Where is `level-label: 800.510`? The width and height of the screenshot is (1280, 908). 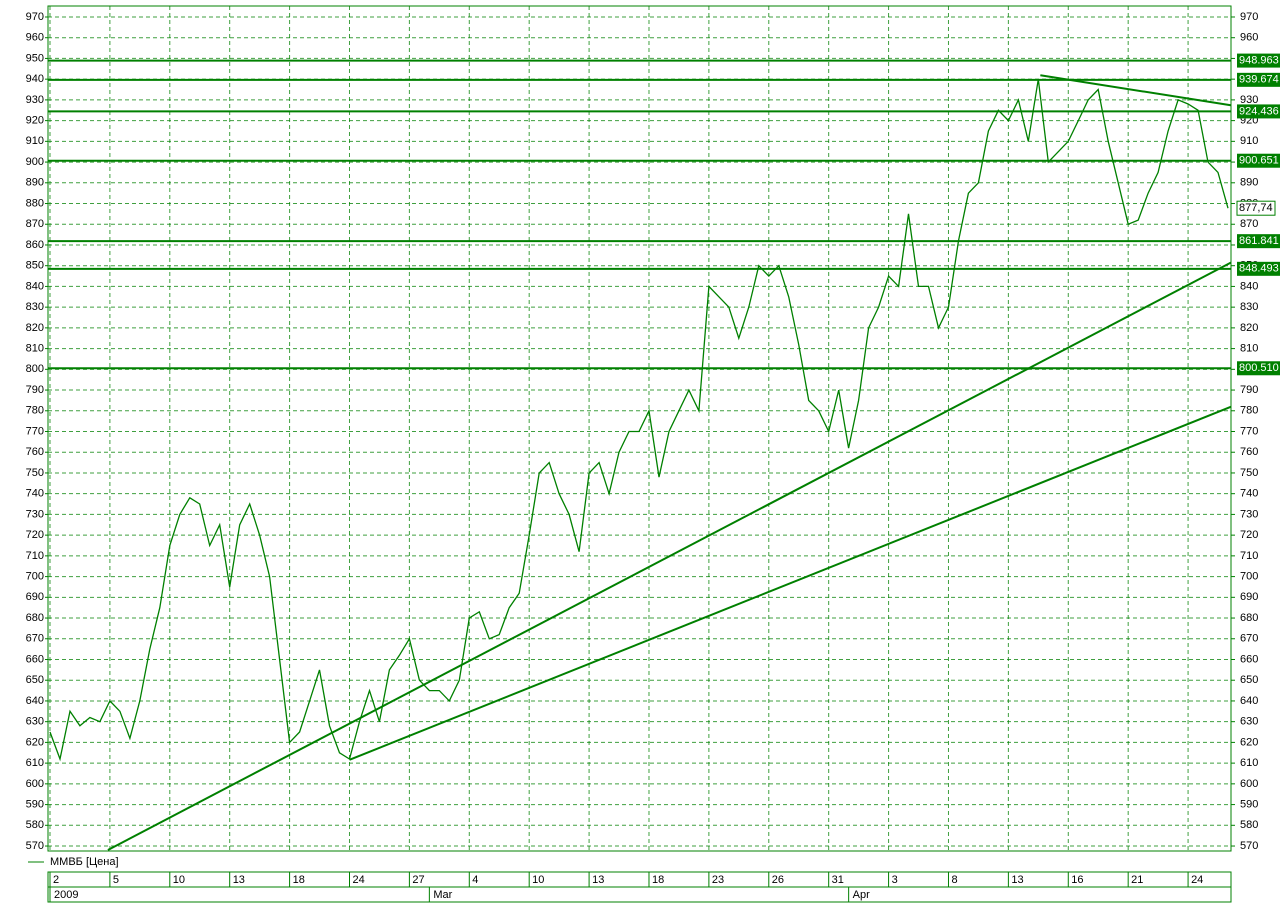 level-label: 800.510 is located at coordinates (1259, 368).